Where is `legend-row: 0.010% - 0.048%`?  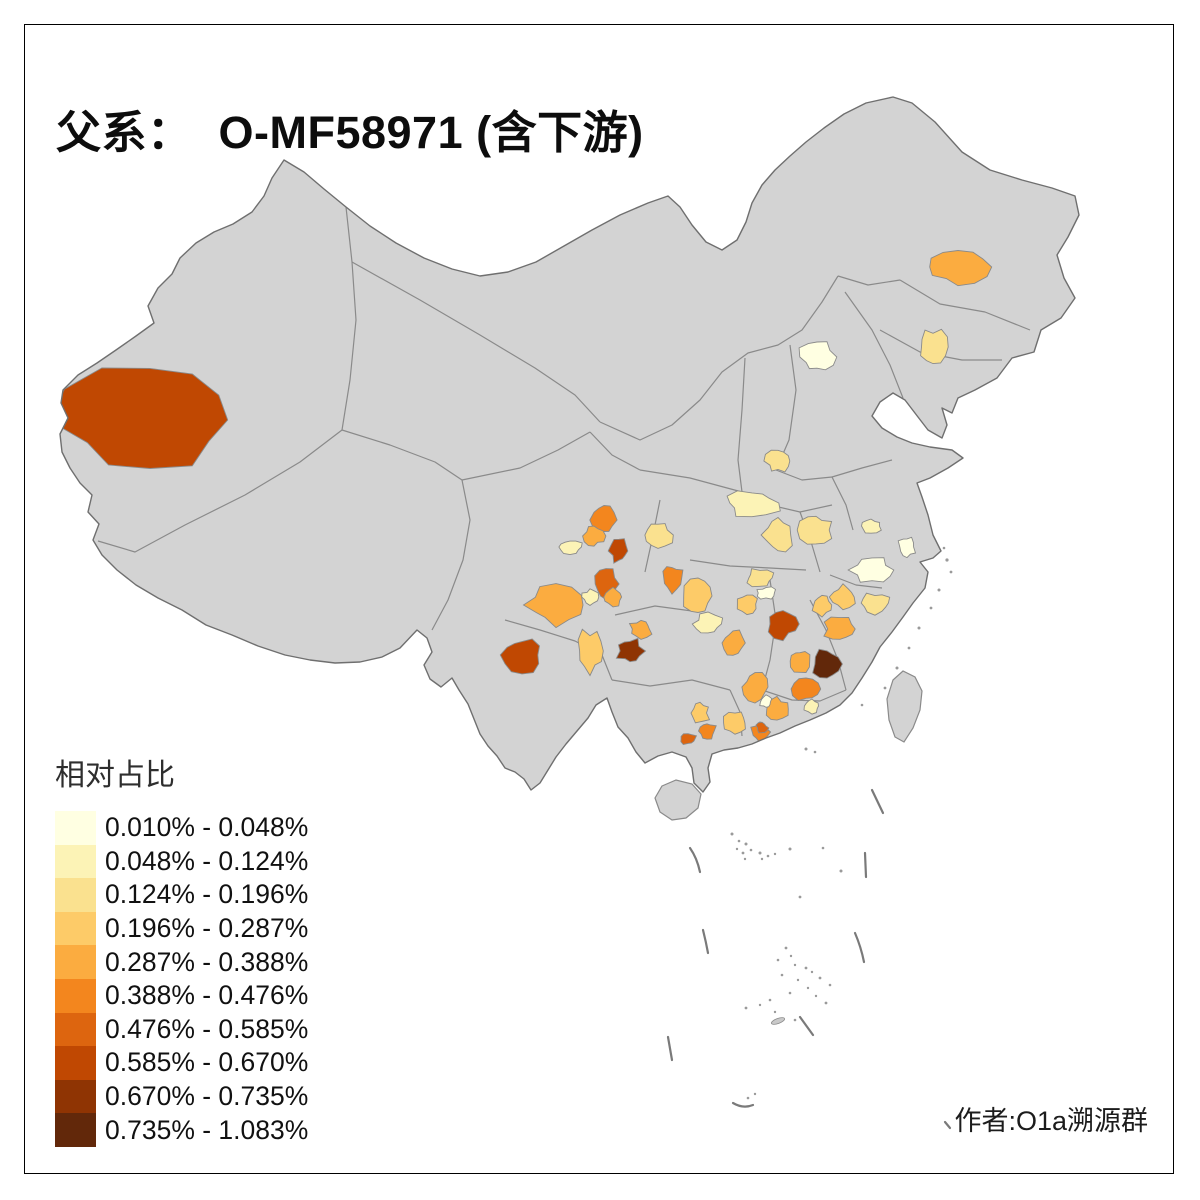
legend-row: 0.010% - 0.048% is located at coordinates (181, 828).